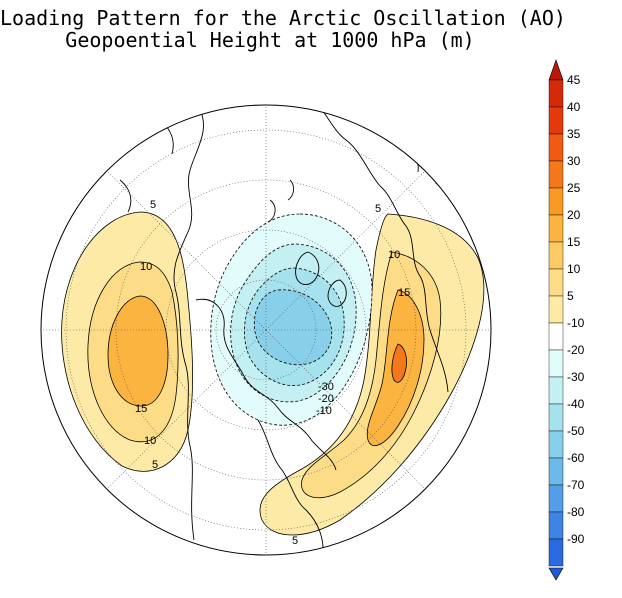 This screenshot has height=598, width=622. What do you see at coordinates (326, 387) in the screenshot?
I see `contour-label-arctic-30: -30` at bounding box center [326, 387].